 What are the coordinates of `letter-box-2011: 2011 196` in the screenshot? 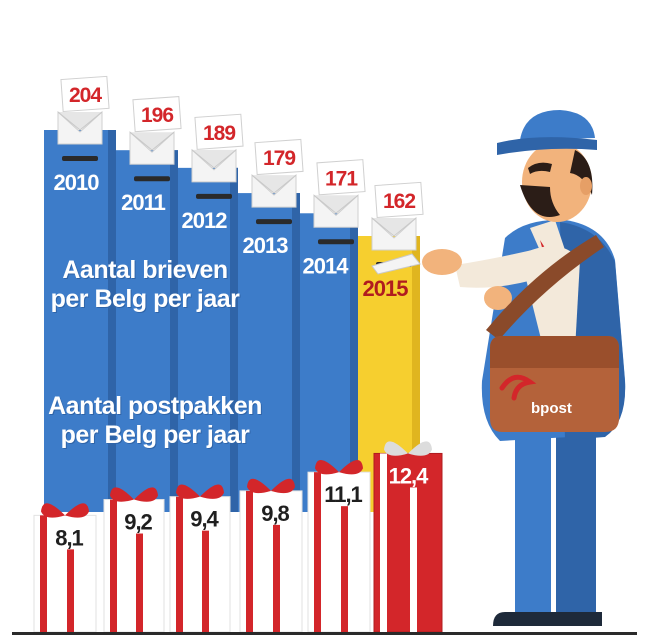 It's located at (149, 304).